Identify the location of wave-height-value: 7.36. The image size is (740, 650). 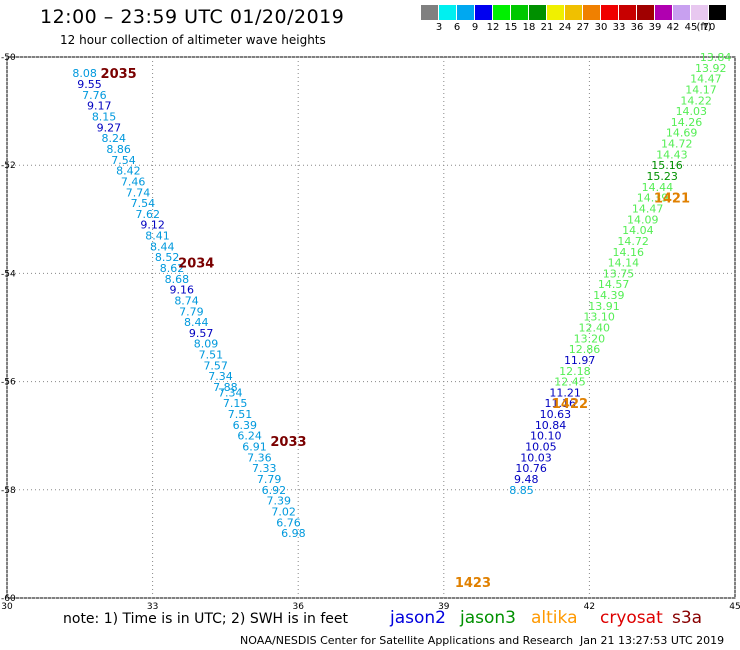
(259, 457).